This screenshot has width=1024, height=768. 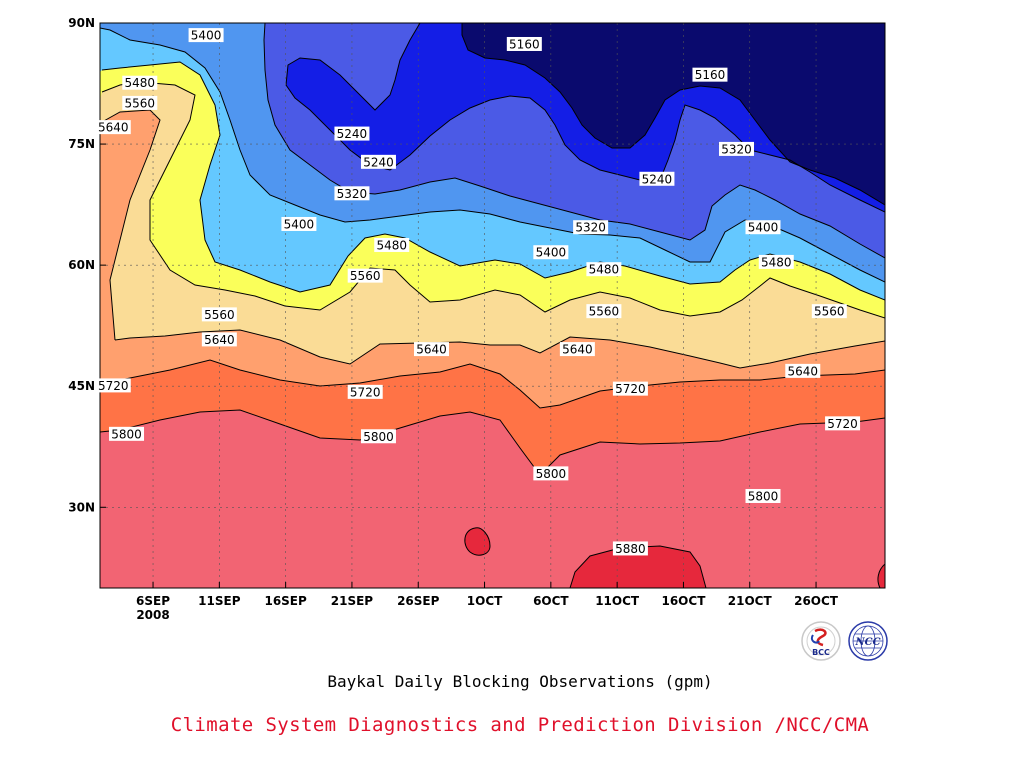 I want to click on fill-blob-5880-west, so click(x=477, y=541).